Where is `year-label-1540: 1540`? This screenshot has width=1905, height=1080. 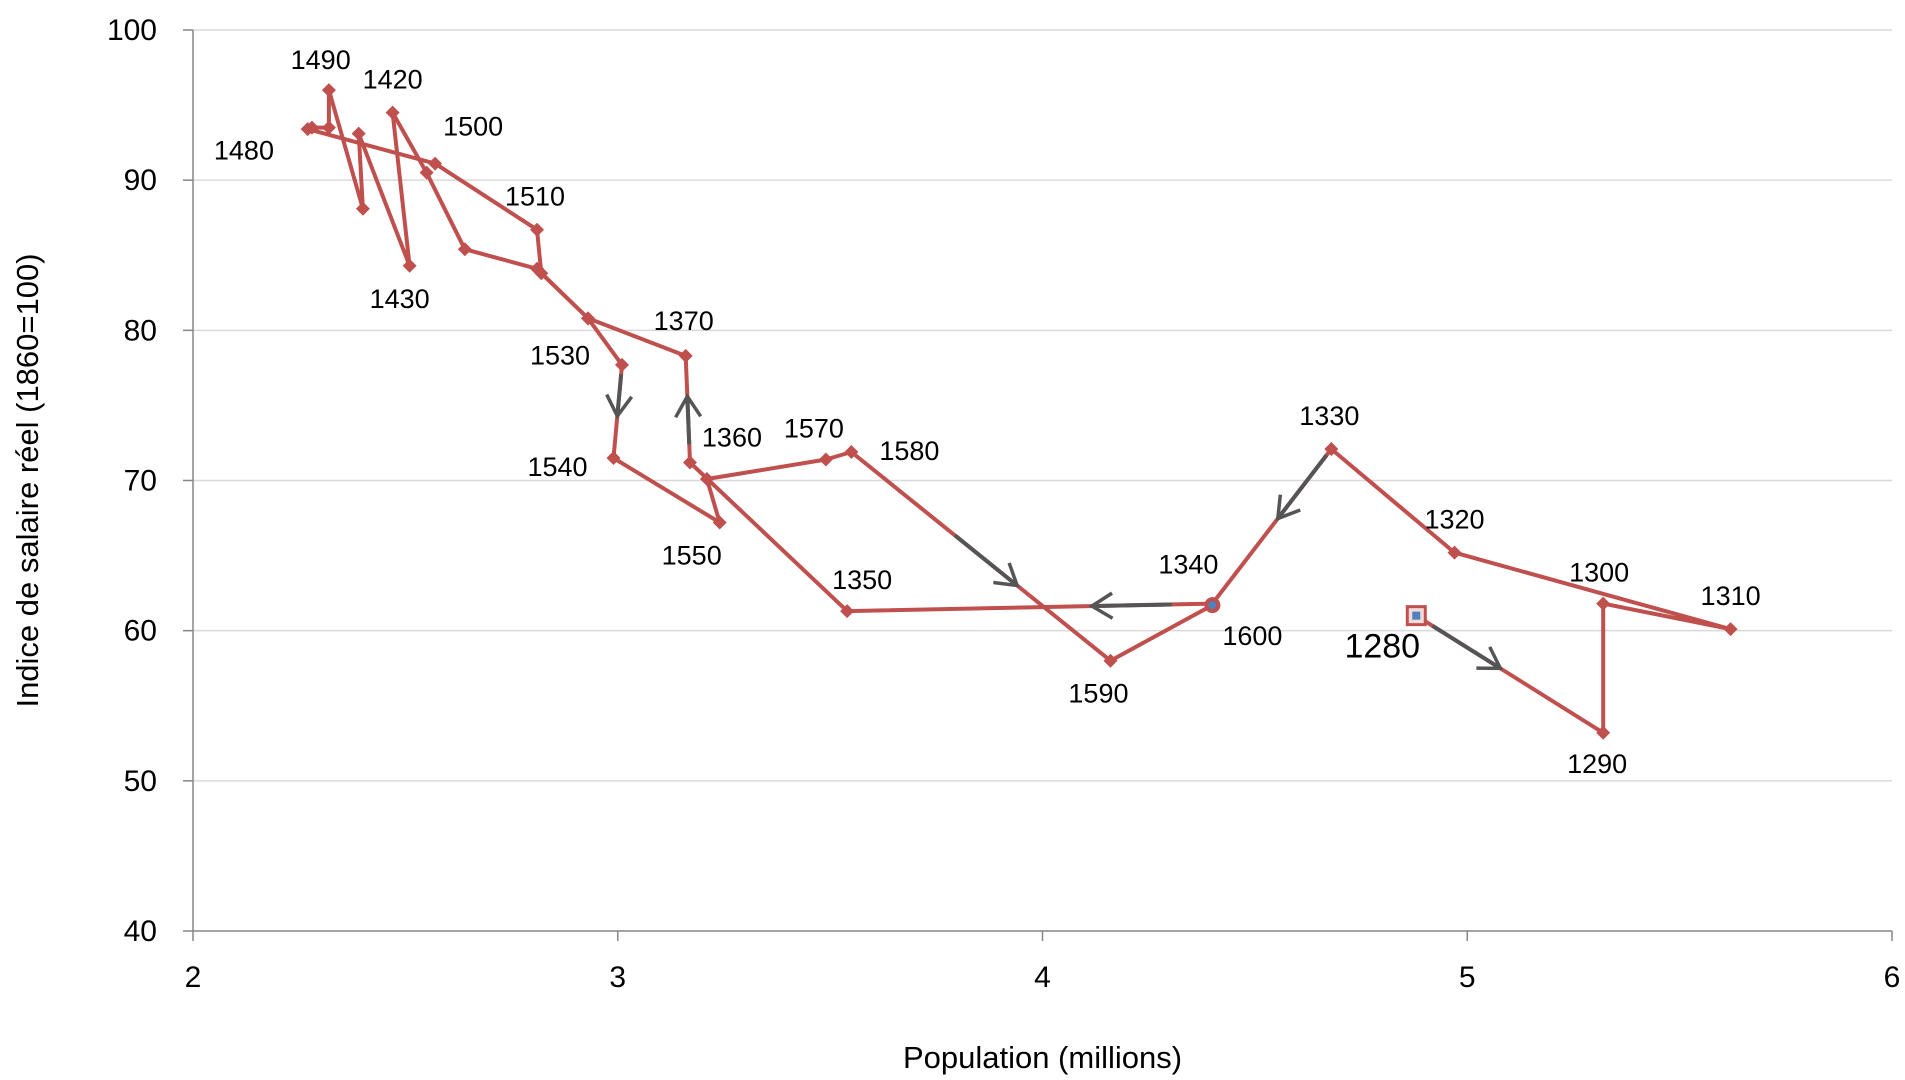
year-label-1540: 1540 is located at coordinates (557, 467).